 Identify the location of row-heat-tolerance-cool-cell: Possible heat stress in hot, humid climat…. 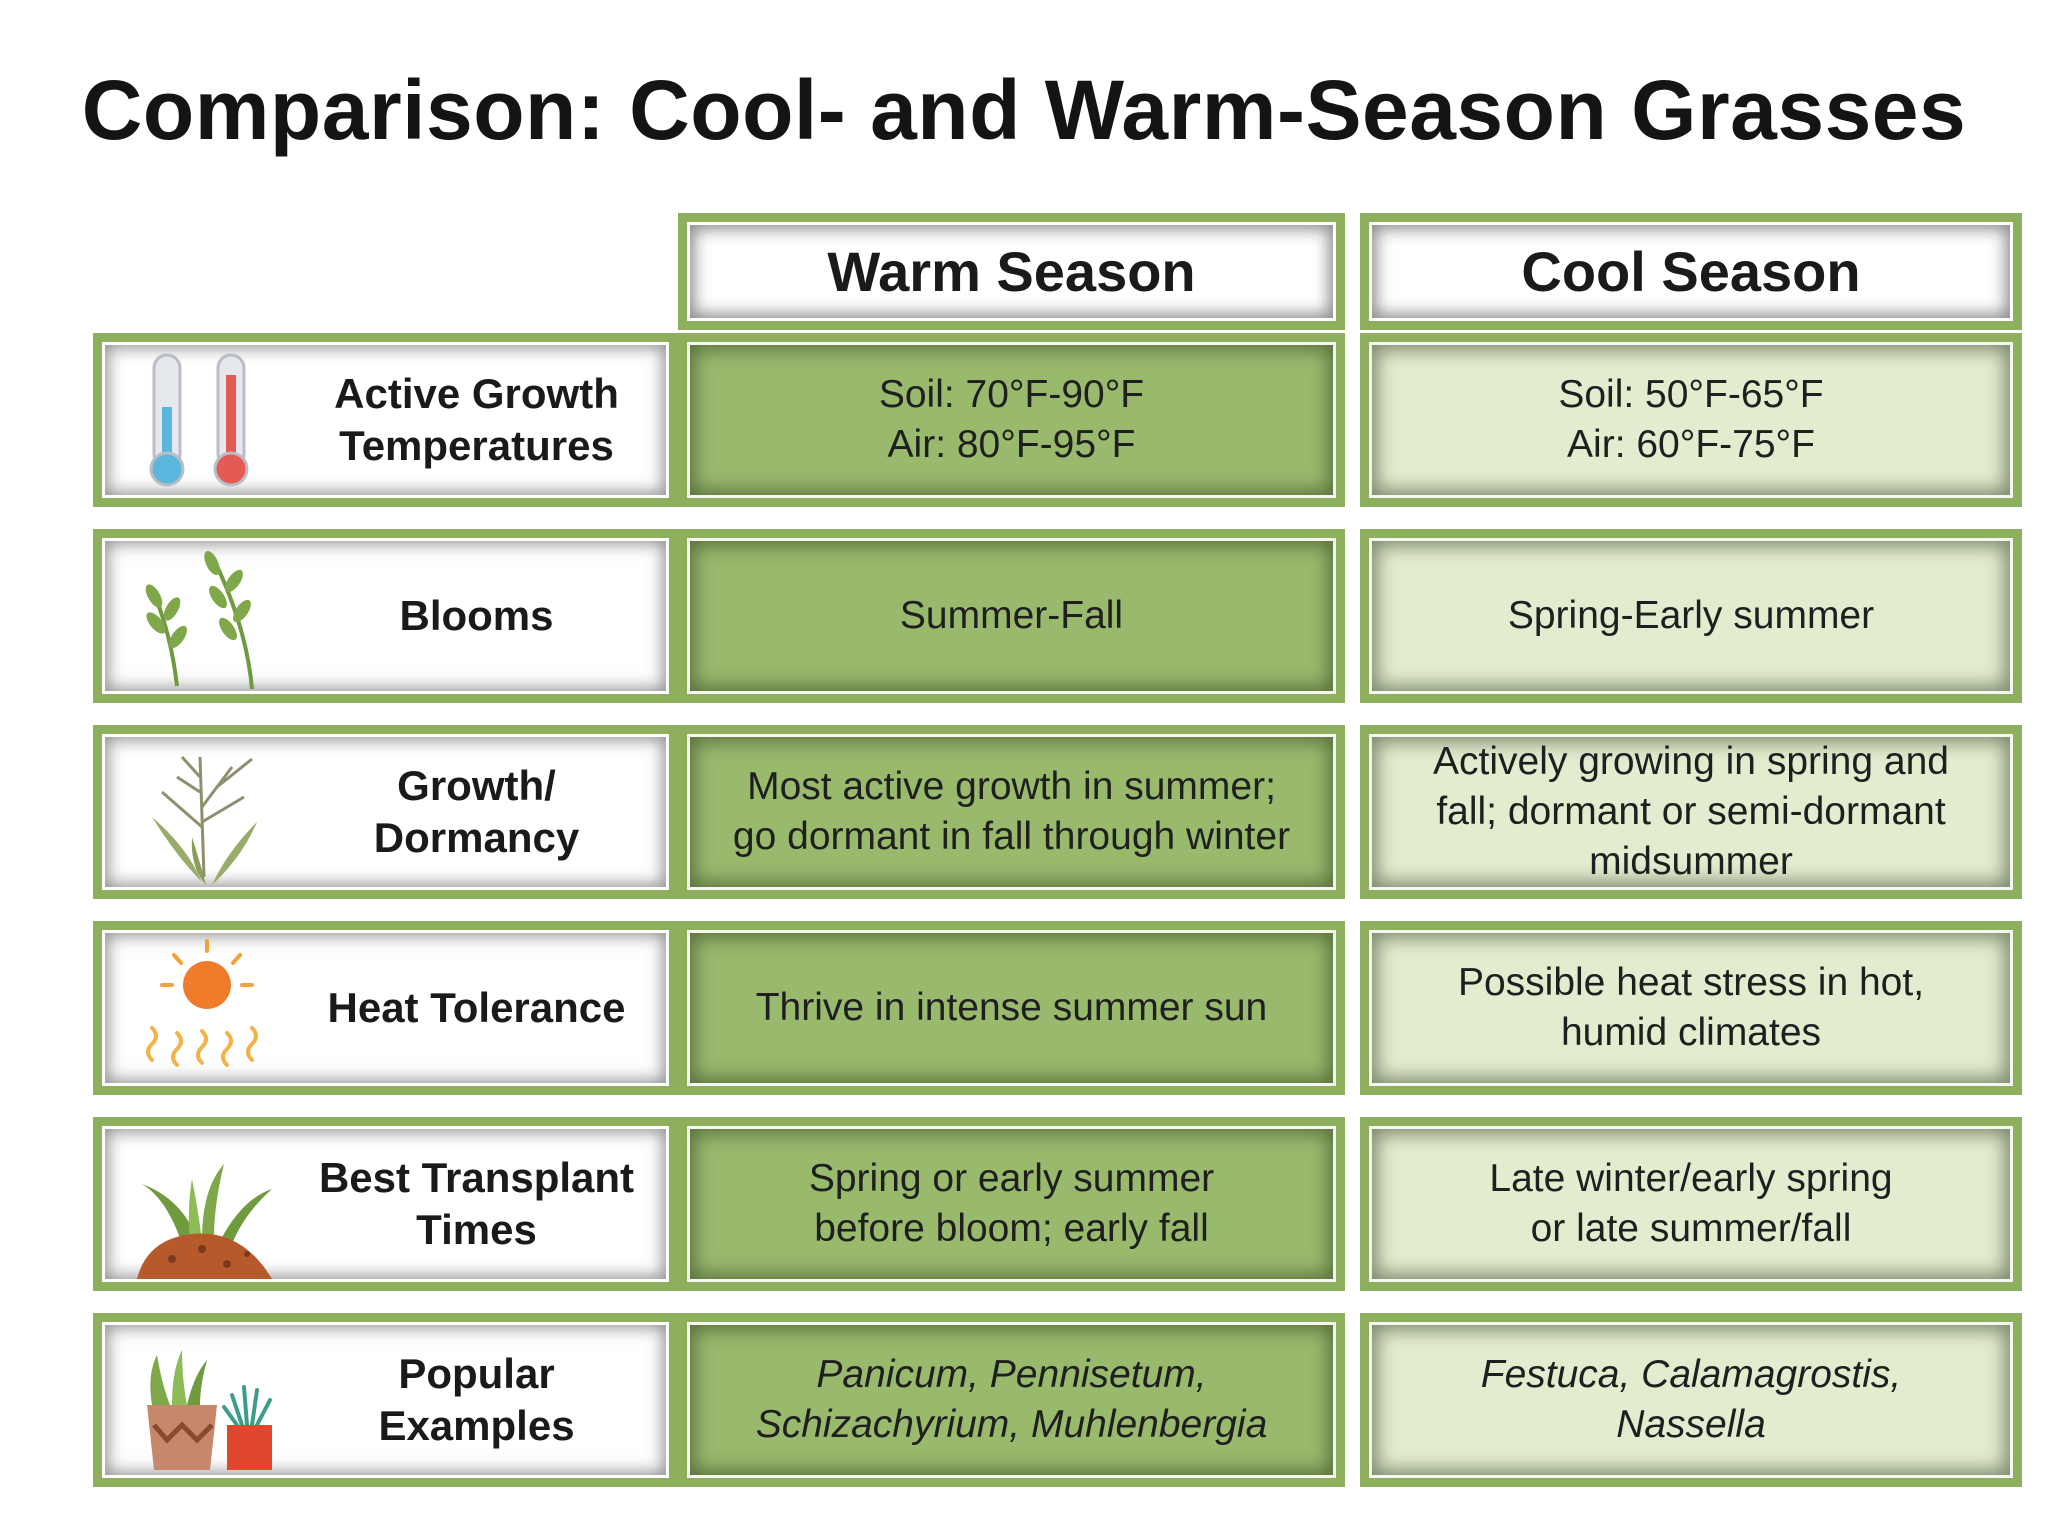
(1691, 1008).